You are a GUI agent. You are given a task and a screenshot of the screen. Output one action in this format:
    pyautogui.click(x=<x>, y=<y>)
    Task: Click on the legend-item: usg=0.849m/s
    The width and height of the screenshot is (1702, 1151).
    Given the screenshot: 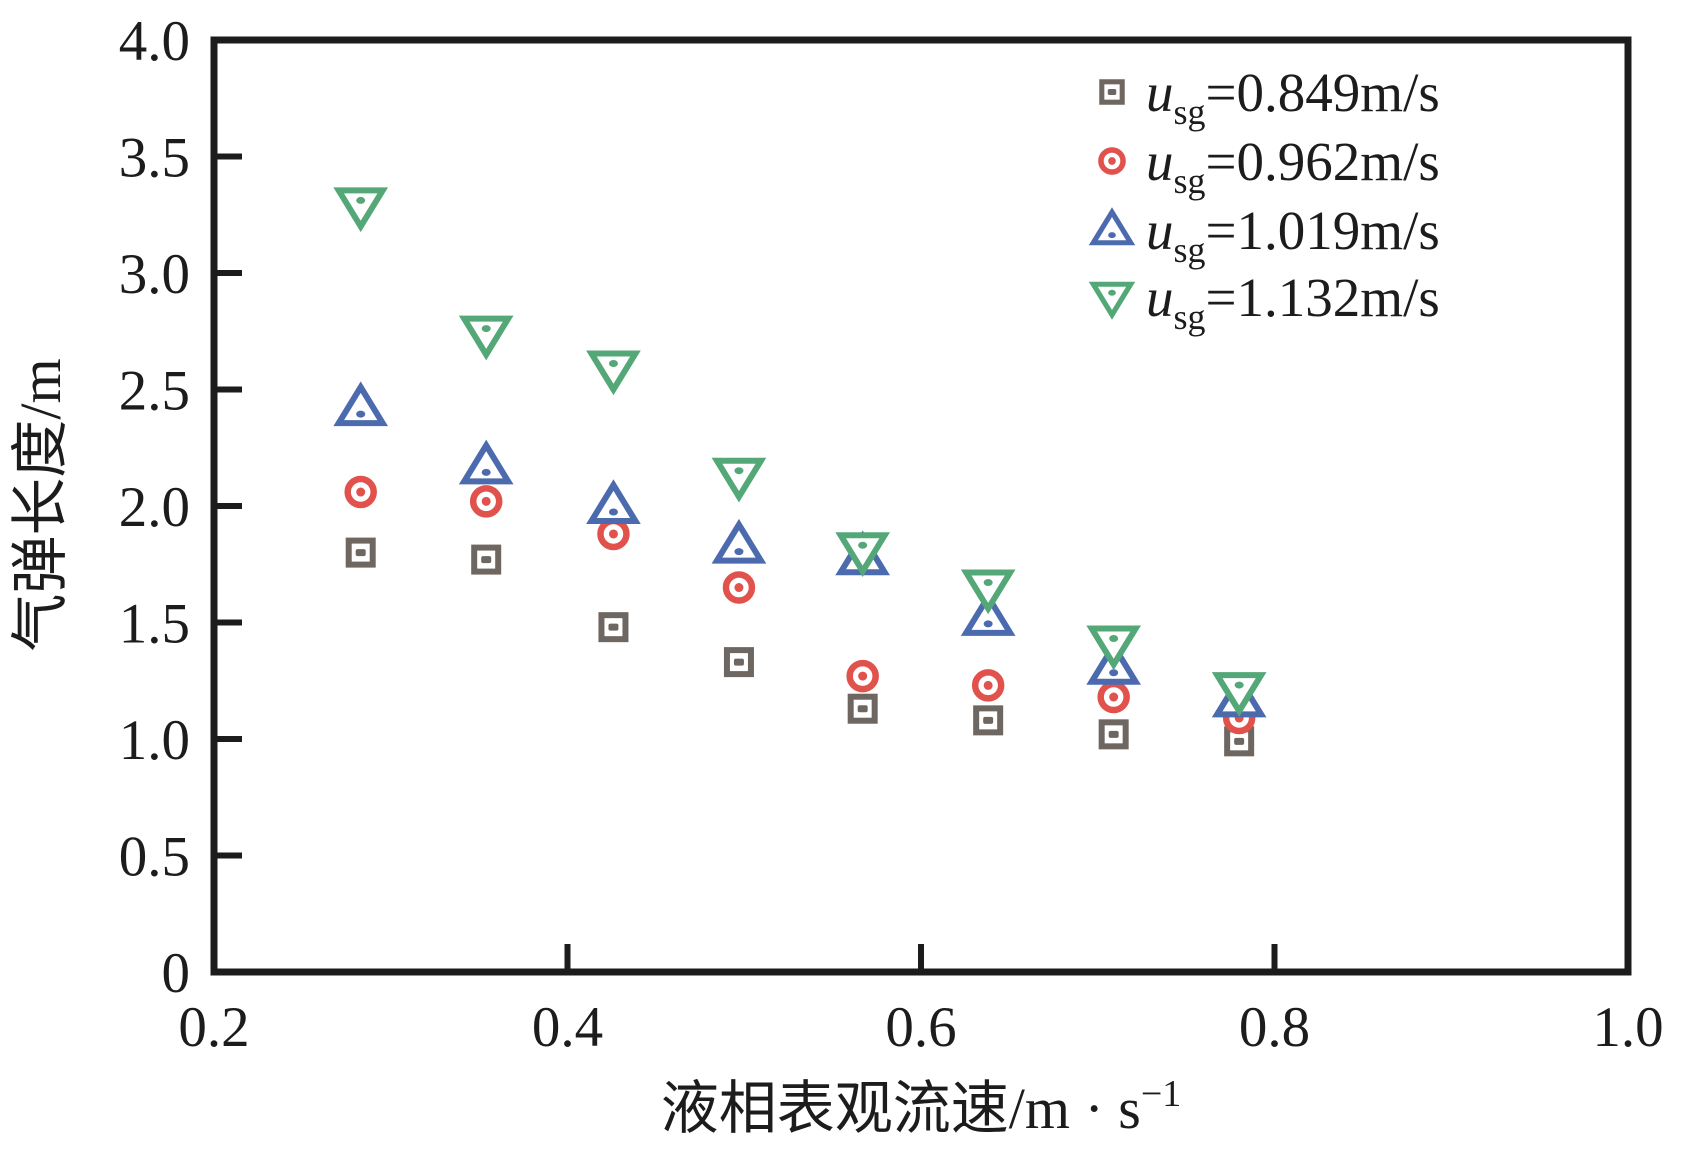 What is the action you would take?
    pyautogui.click(x=1269, y=97)
    